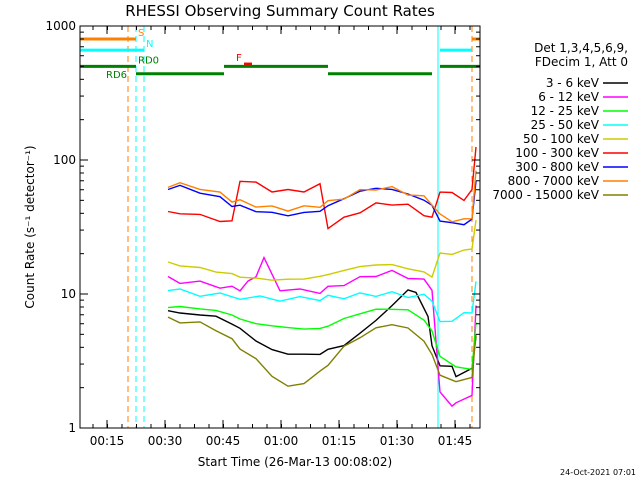 This screenshot has width=640, height=480. Describe the element at coordinates (339, 441) in the screenshot. I see `x-tick-label-4: 01:15` at that location.